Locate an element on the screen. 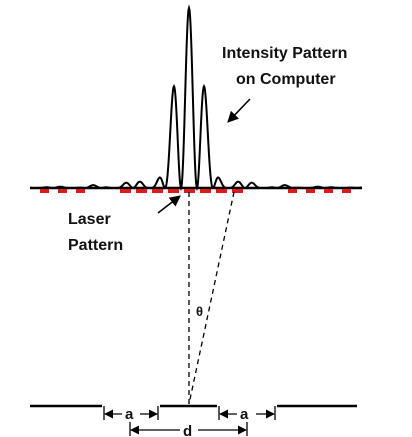 The width and height of the screenshot is (412, 437). intensity-pointer-arrow is located at coordinates (239, 110).